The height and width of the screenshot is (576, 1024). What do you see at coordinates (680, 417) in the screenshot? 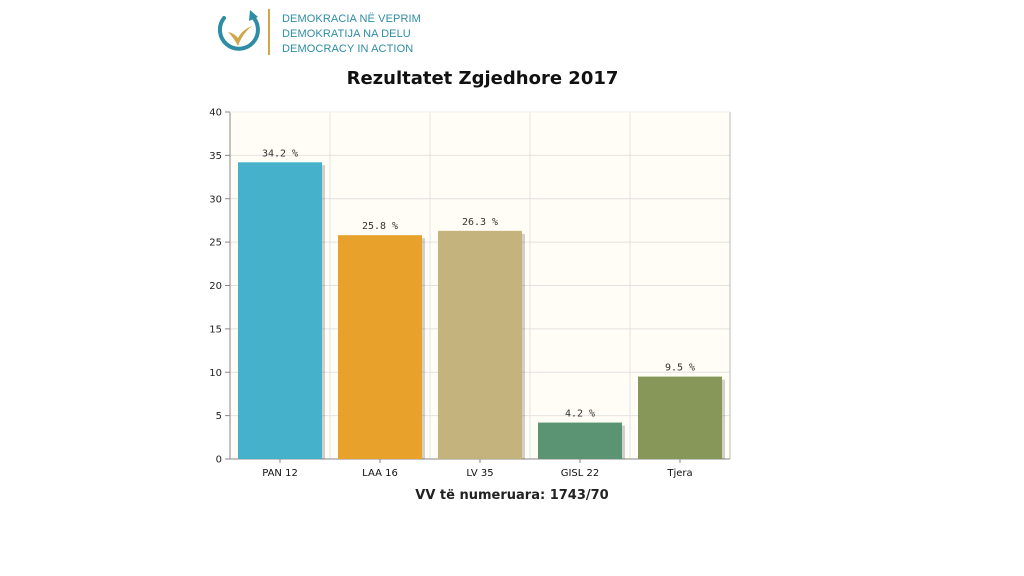
I see `bar-tjera` at bounding box center [680, 417].